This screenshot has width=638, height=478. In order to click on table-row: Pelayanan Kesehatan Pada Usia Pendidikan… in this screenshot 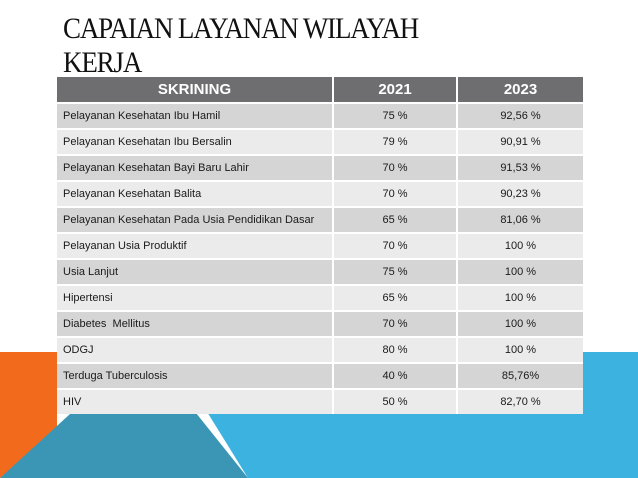, I will do `click(320, 219)`.